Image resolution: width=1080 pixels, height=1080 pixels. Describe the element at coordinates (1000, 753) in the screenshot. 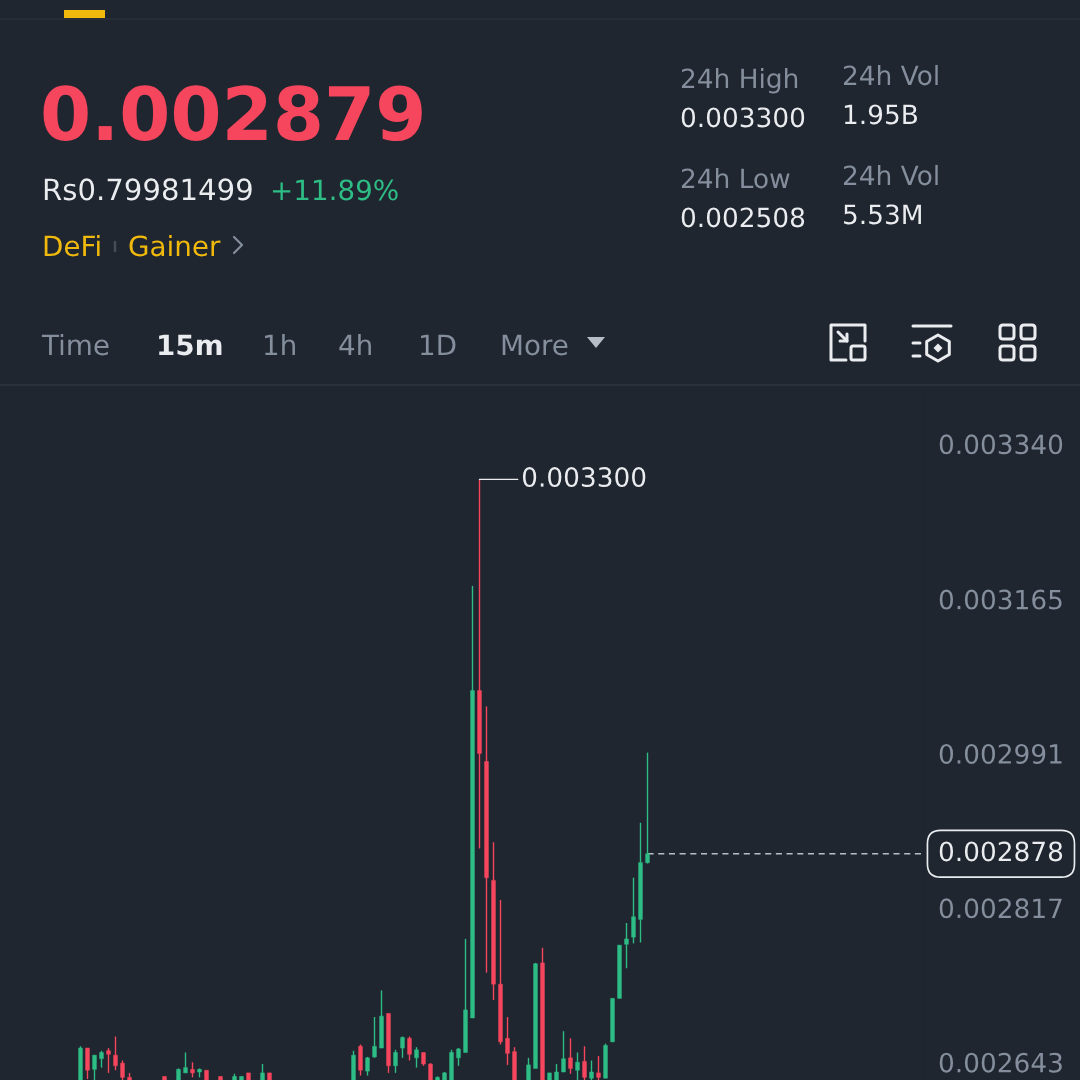

I see `y-tick-label: 0.002991` at that location.